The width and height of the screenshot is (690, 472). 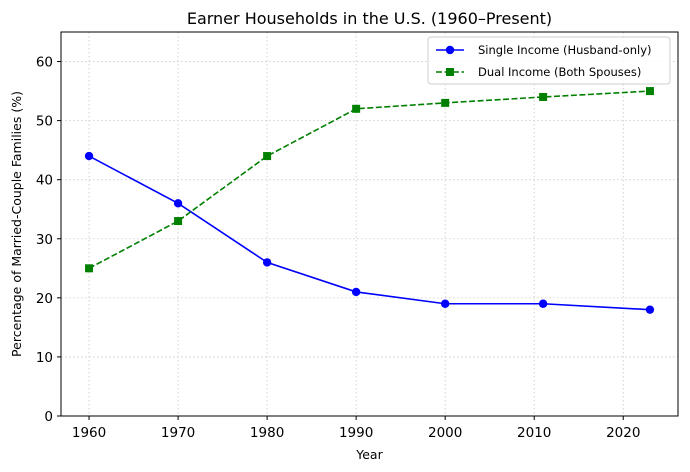 What do you see at coordinates (44, 299) in the screenshot?
I see `y-tick-label: 20` at bounding box center [44, 299].